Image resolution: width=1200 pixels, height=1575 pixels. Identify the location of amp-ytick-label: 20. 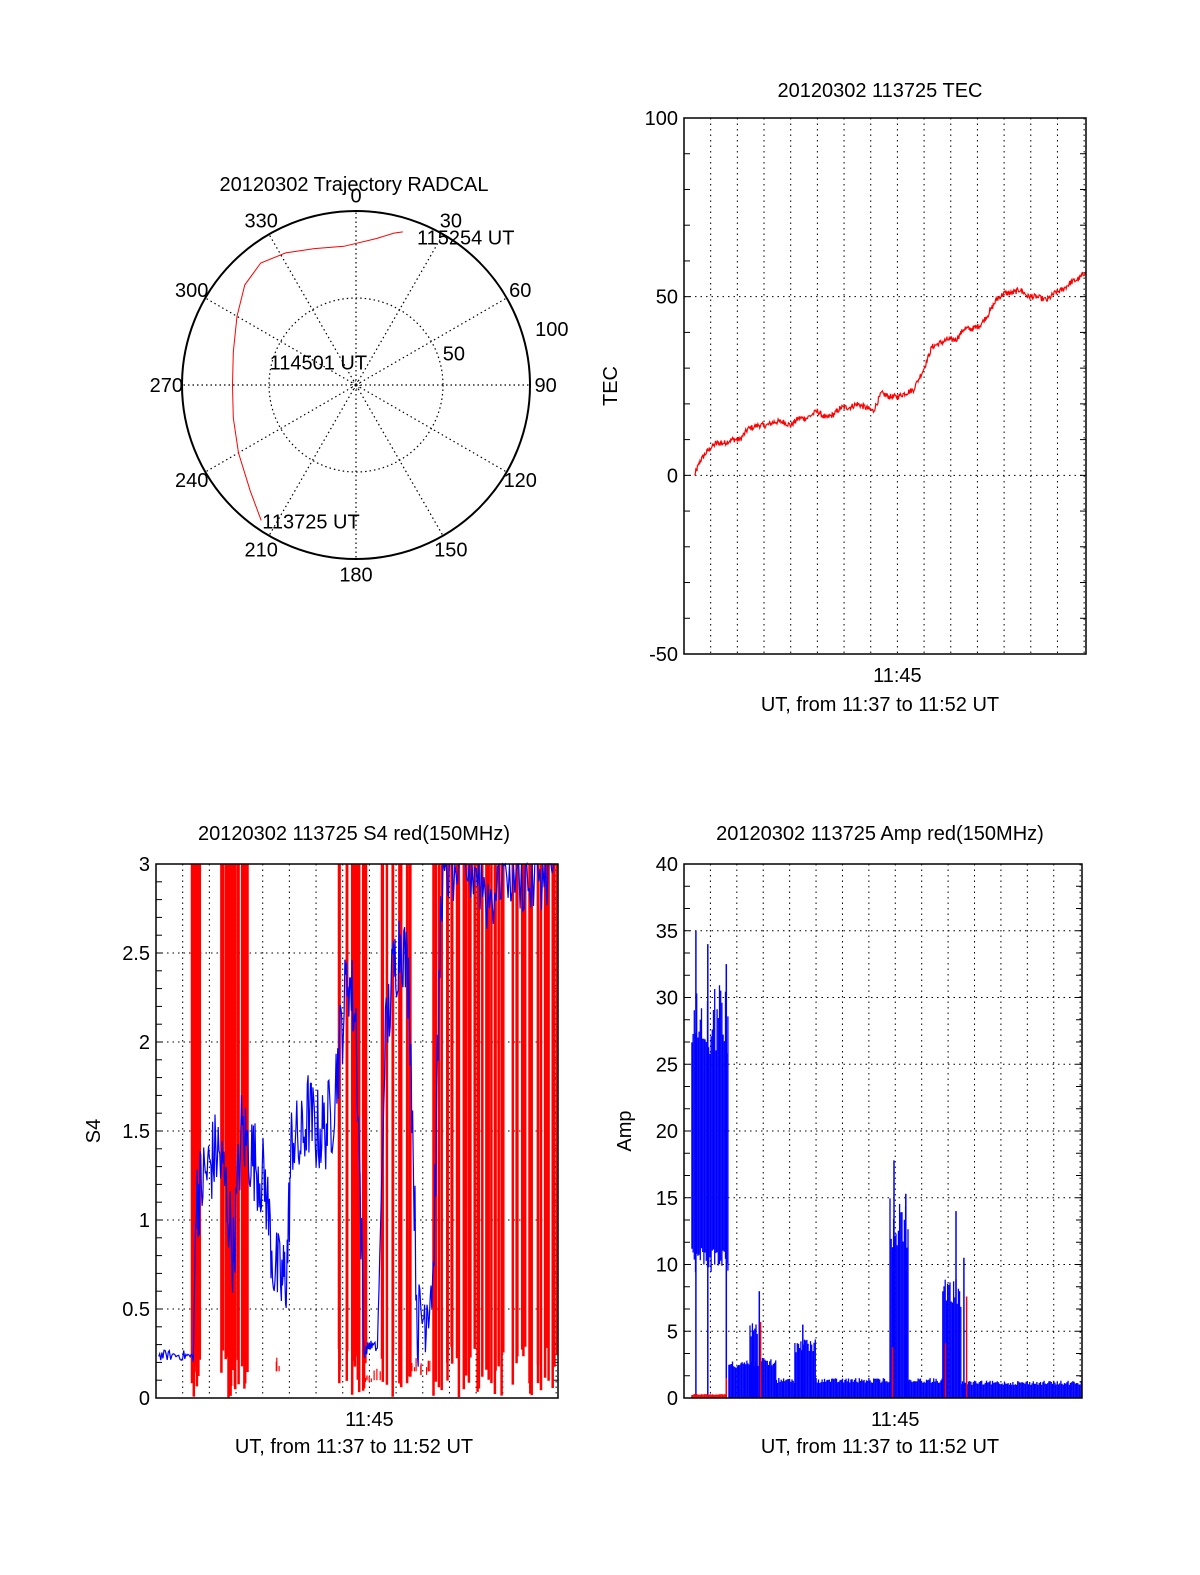
(667, 1132).